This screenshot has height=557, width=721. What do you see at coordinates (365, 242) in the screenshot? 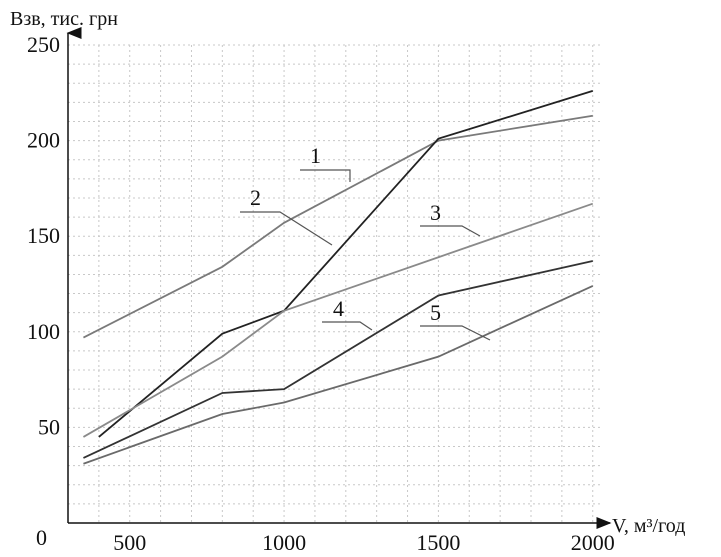
I see `series-labels: 1 2 3 4 5` at bounding box center [365, 242].